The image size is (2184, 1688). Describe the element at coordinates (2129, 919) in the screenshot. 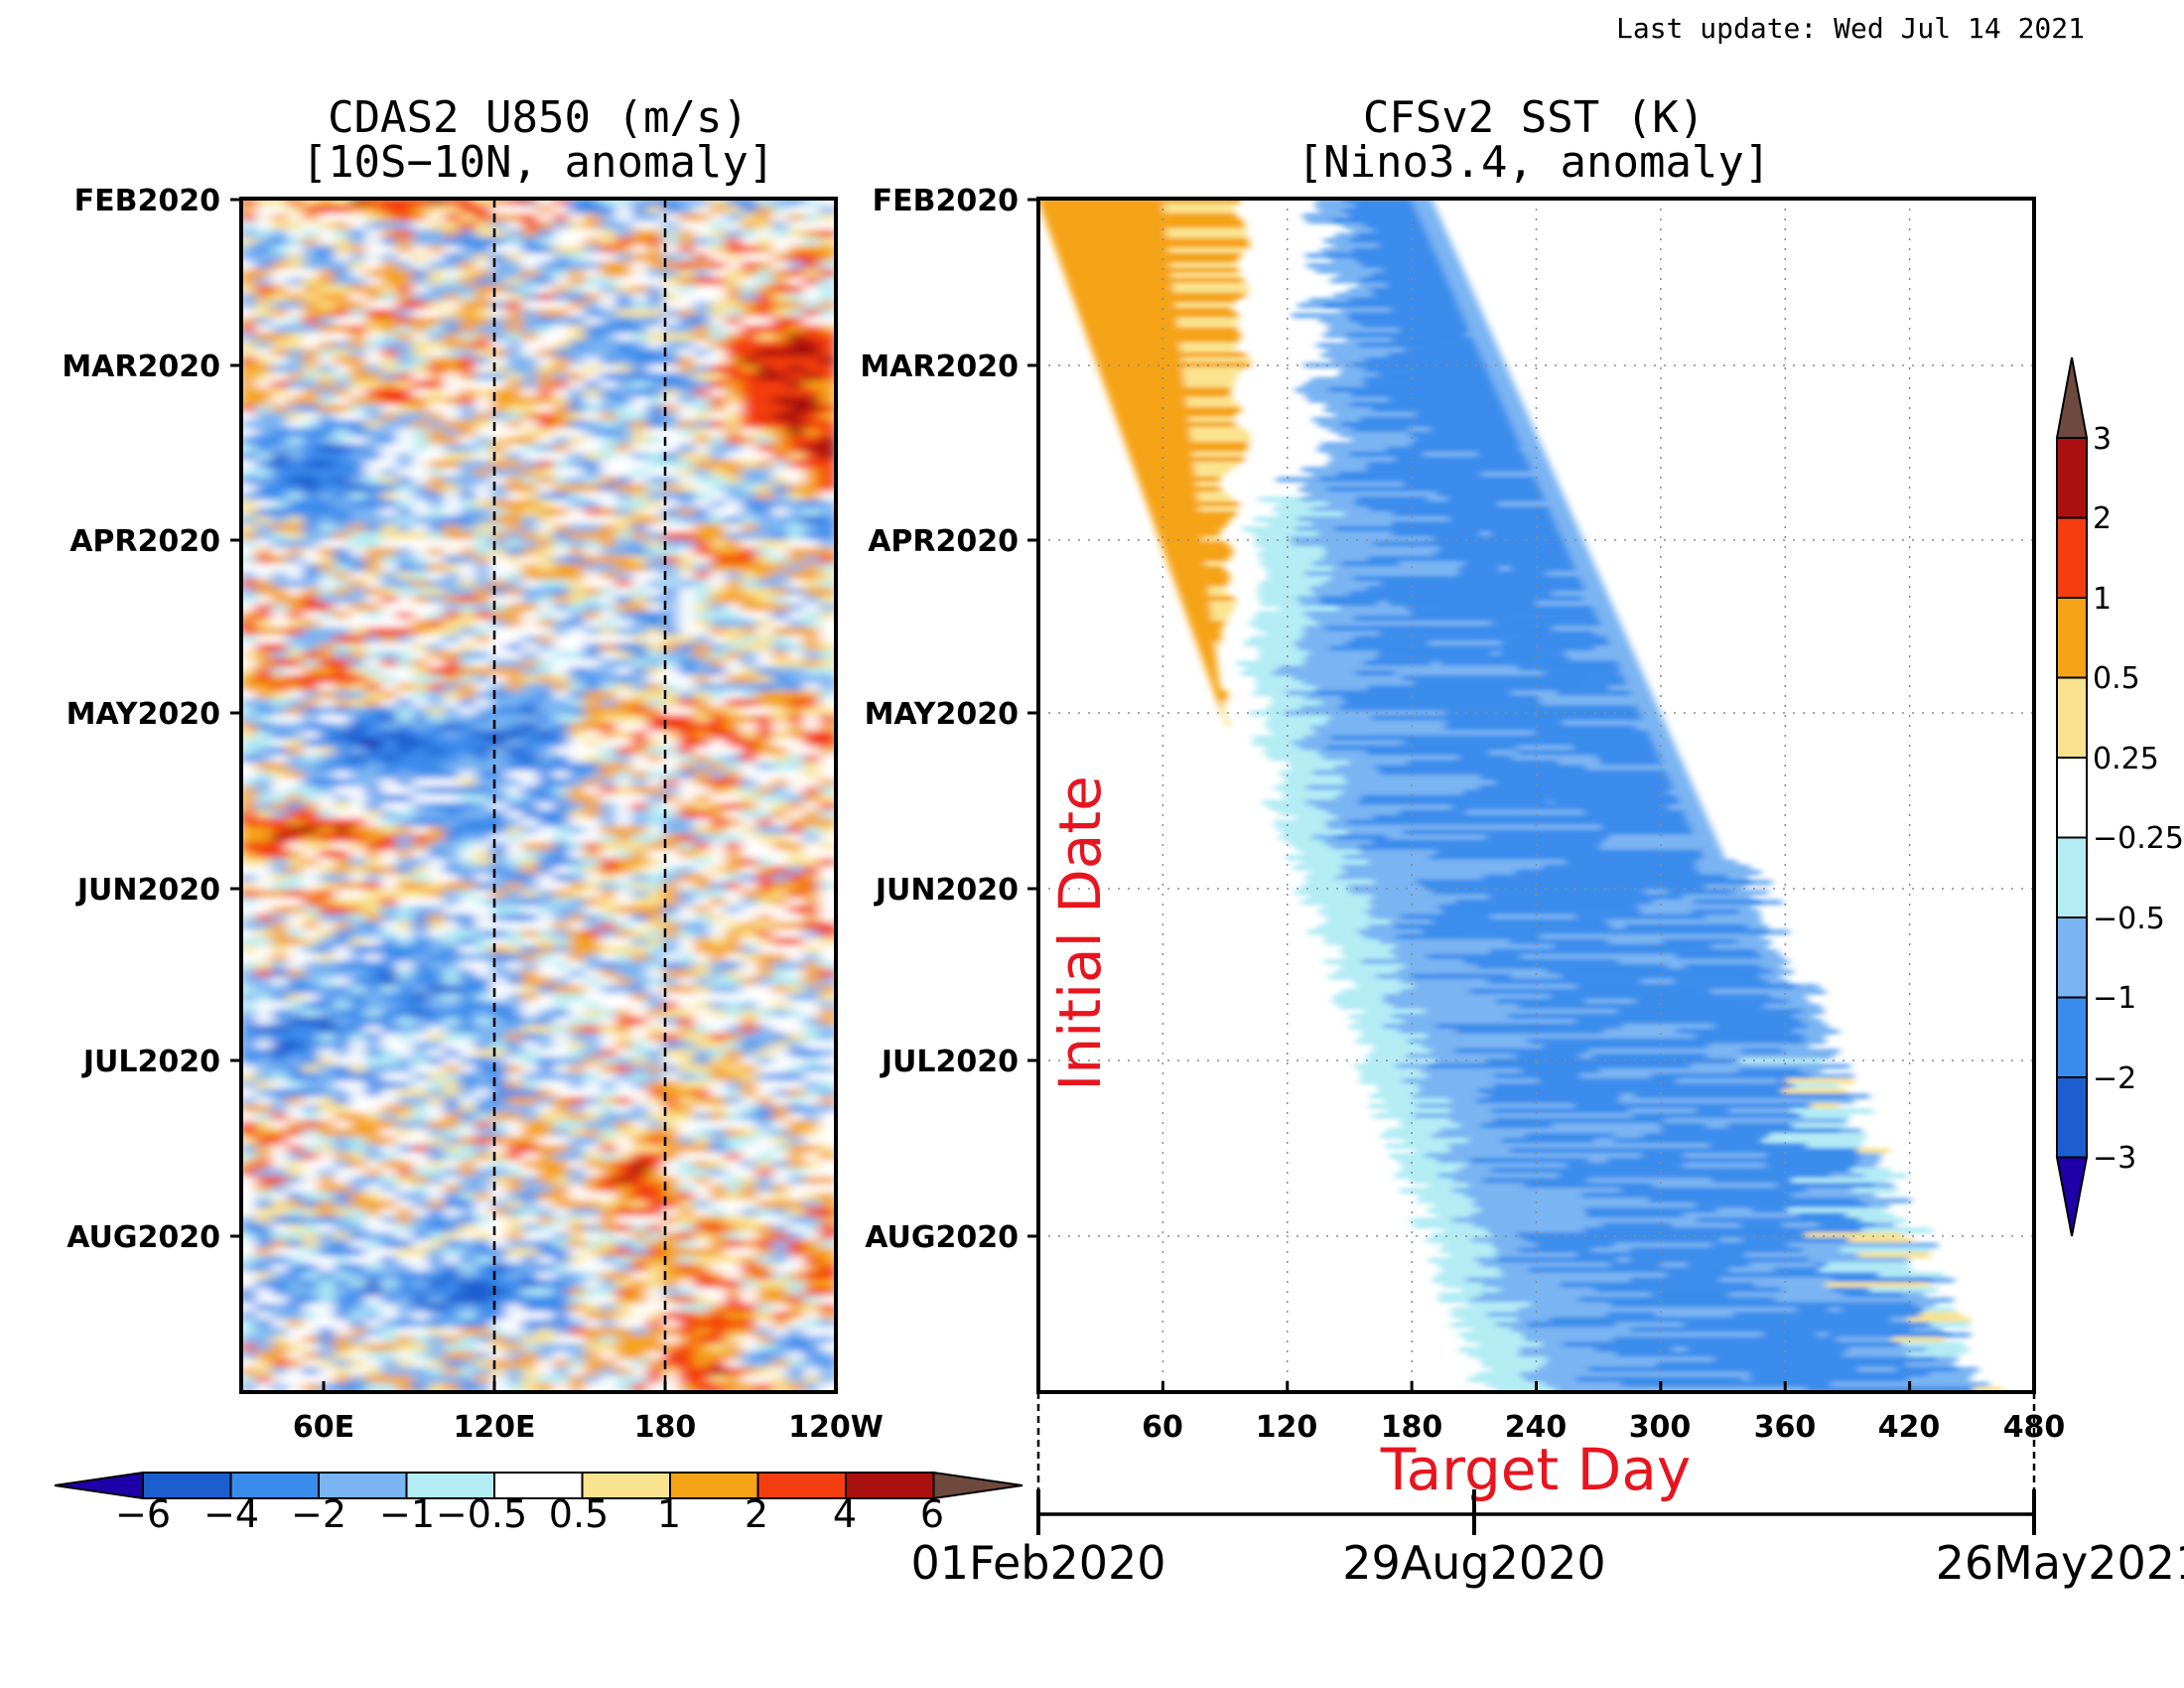

I see `sst-colorbar-label: −0.5` at that location.